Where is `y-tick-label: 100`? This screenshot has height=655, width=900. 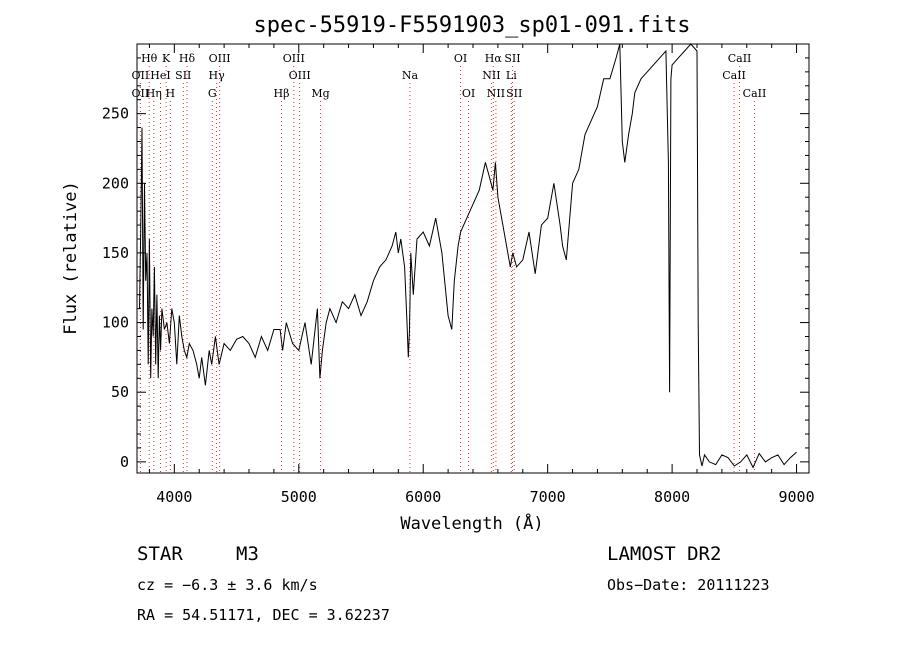 y-tick-label: 100 is located at coordinates (115, 323).